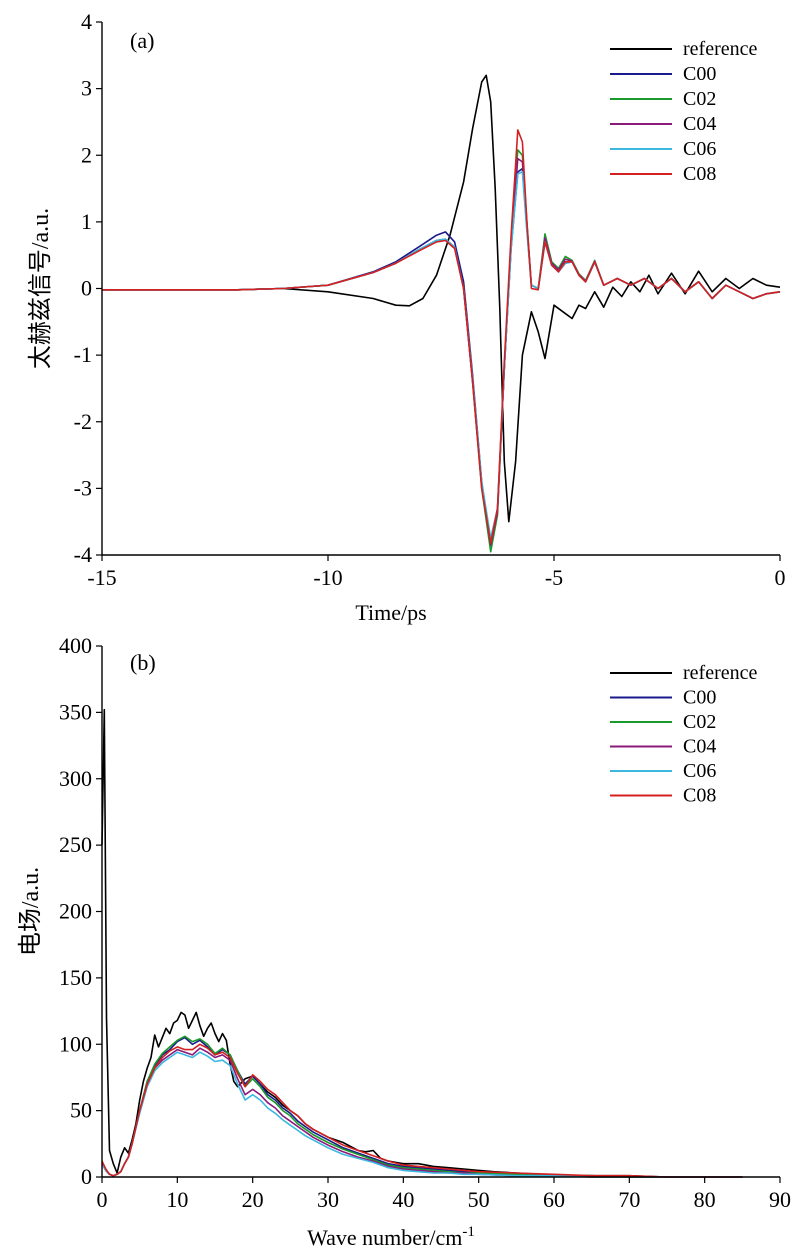 The height and width of the screenshot is (1258, 800). I want to click on y-tick-label: 200, so click(75, 911).